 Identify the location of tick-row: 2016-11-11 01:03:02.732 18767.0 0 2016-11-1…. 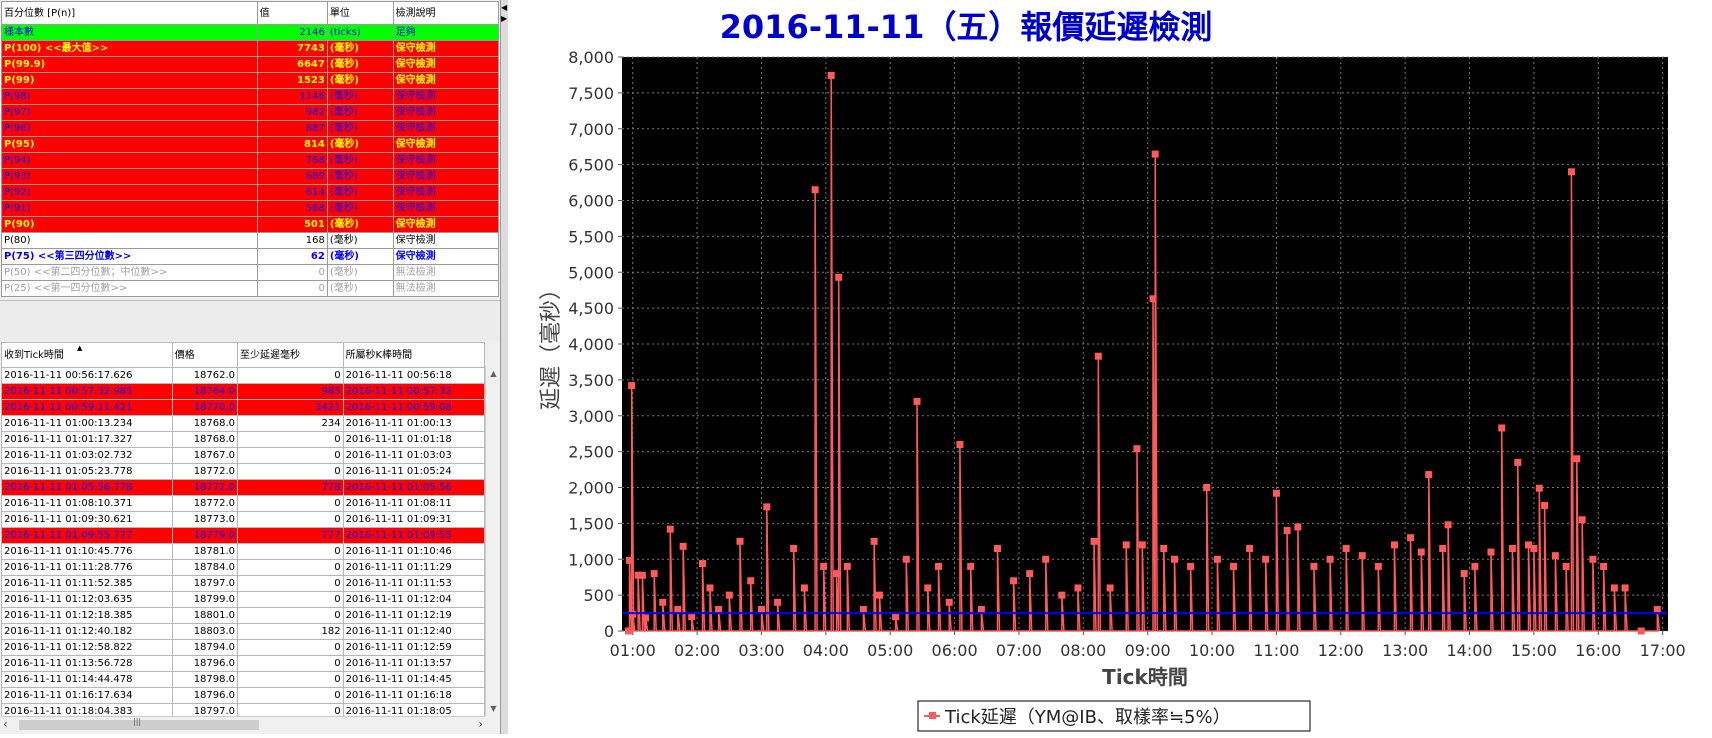
(243, 455).